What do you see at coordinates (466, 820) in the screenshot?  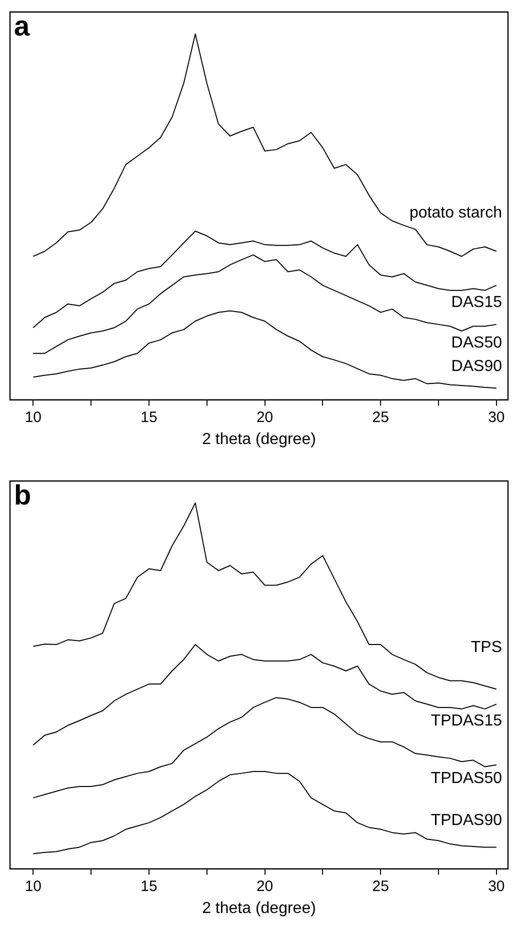 I see `series-label: TPDAS90` at bounding box center [466, 820].